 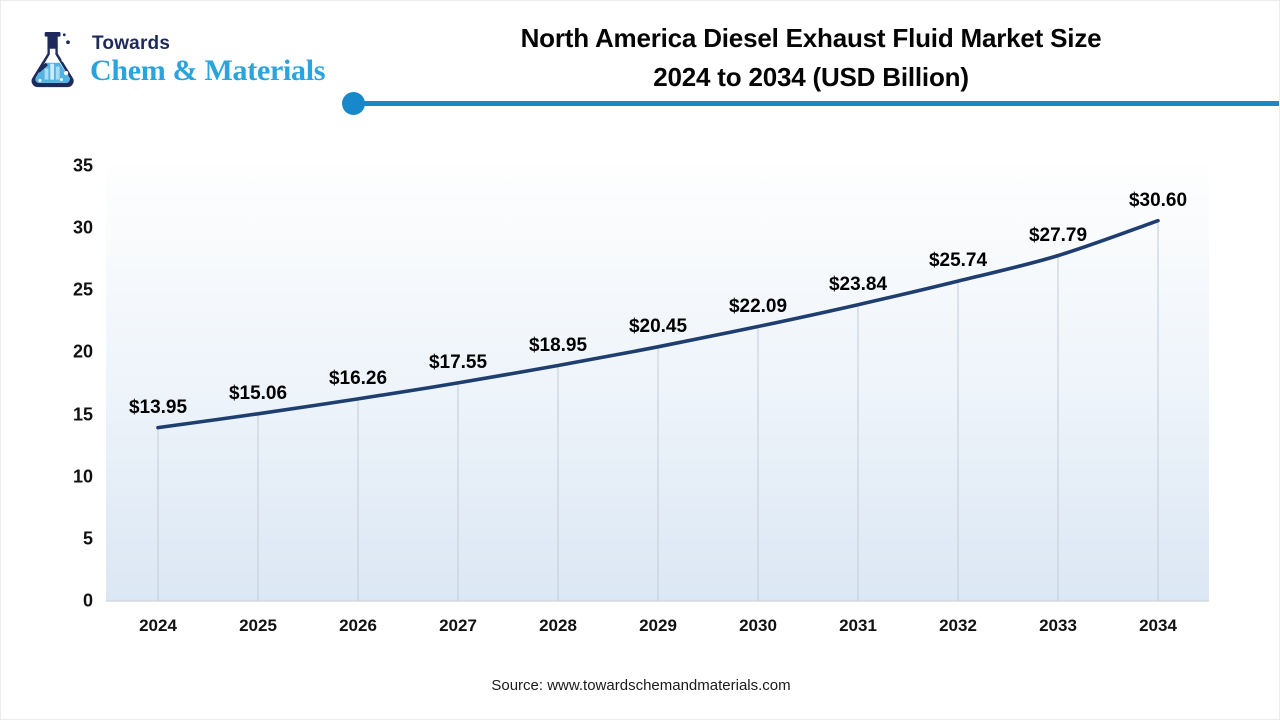 I want to click on y-tick-30: 30, so click(x=82, y=227).